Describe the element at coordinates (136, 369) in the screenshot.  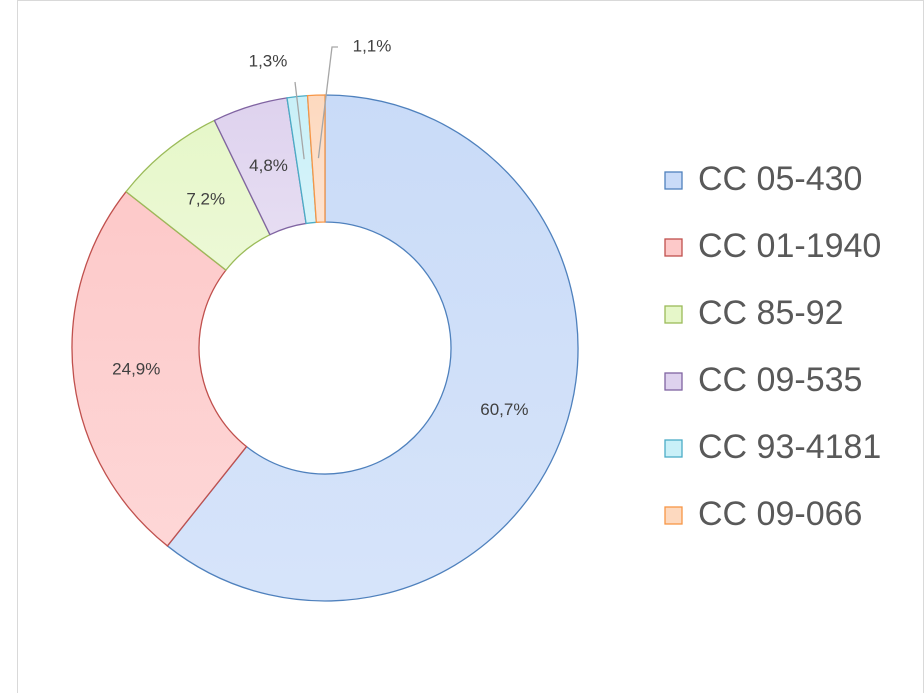
I see `data-label: 24,9%` at that location.